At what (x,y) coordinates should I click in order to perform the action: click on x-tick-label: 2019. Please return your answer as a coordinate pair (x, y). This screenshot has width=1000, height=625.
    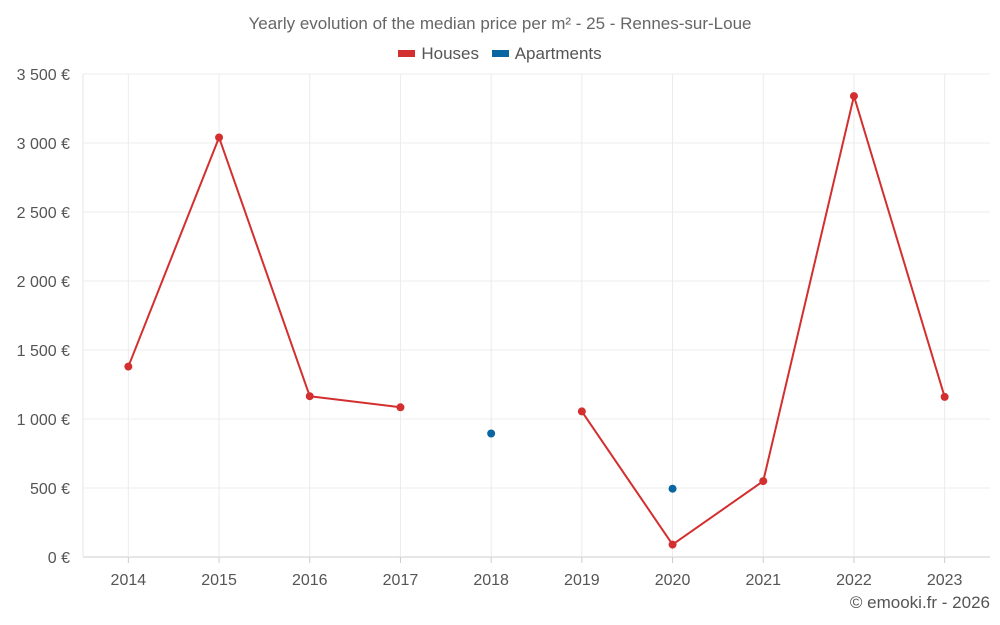
    Looking at the image, I should click on (582, 580).